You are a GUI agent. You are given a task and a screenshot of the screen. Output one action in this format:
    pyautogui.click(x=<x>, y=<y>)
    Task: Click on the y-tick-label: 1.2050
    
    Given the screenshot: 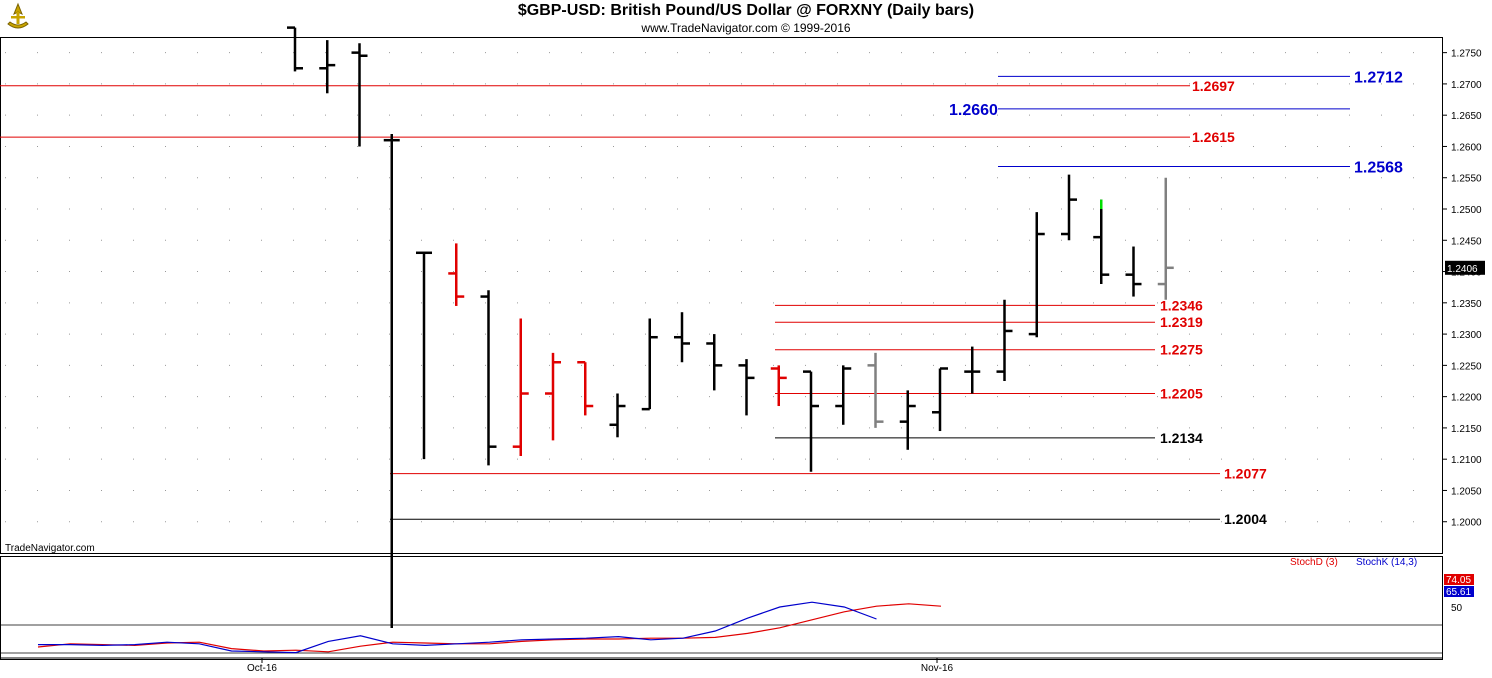 What is the action you would take?
    pyautogui.click(x=1466, y=491)
    